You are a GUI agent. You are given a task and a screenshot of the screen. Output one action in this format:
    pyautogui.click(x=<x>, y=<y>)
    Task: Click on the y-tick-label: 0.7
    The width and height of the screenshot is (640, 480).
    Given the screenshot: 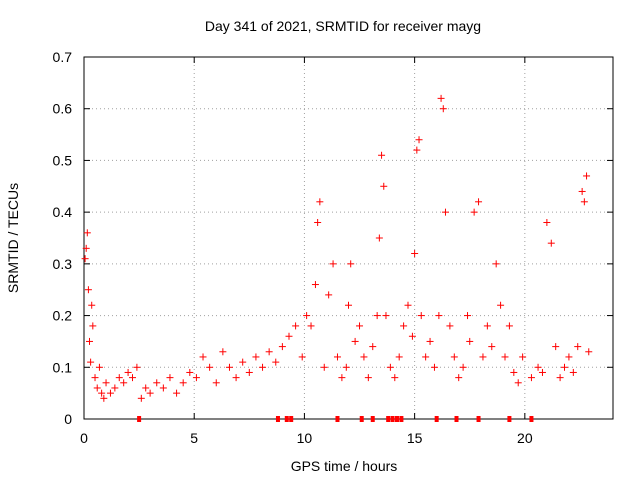 What is the action you would take?
    pyautogui.click(x=63, y=57)
    